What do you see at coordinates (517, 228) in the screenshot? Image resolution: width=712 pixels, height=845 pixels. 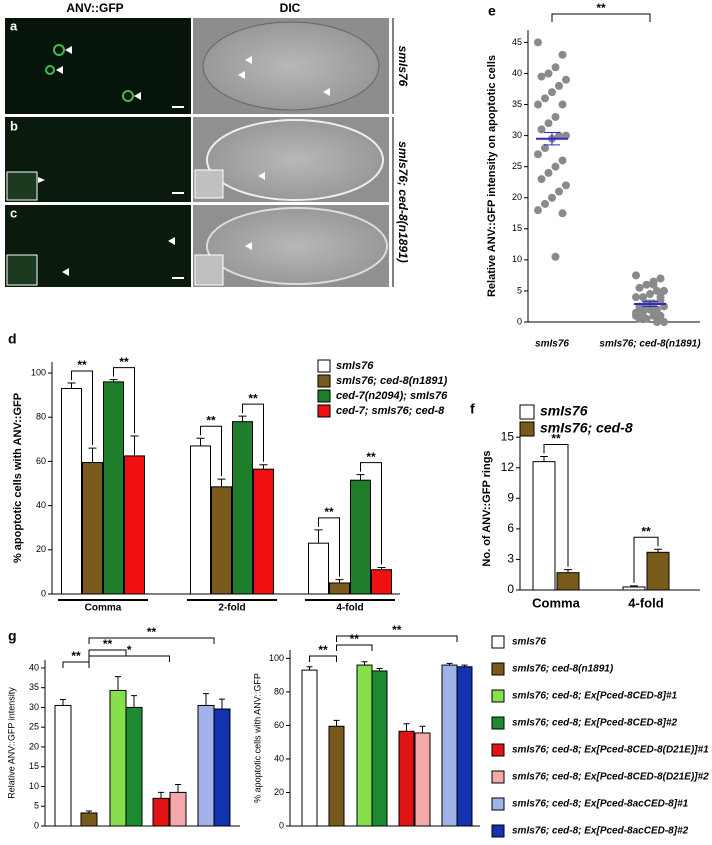 I see `y-tick-label: 15` at bounding box center [517, 228].